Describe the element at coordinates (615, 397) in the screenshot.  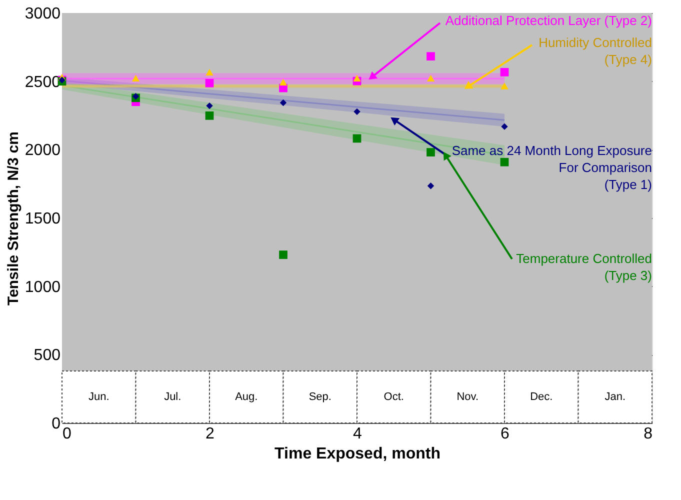
I see `band-label: Jan.` at that location.